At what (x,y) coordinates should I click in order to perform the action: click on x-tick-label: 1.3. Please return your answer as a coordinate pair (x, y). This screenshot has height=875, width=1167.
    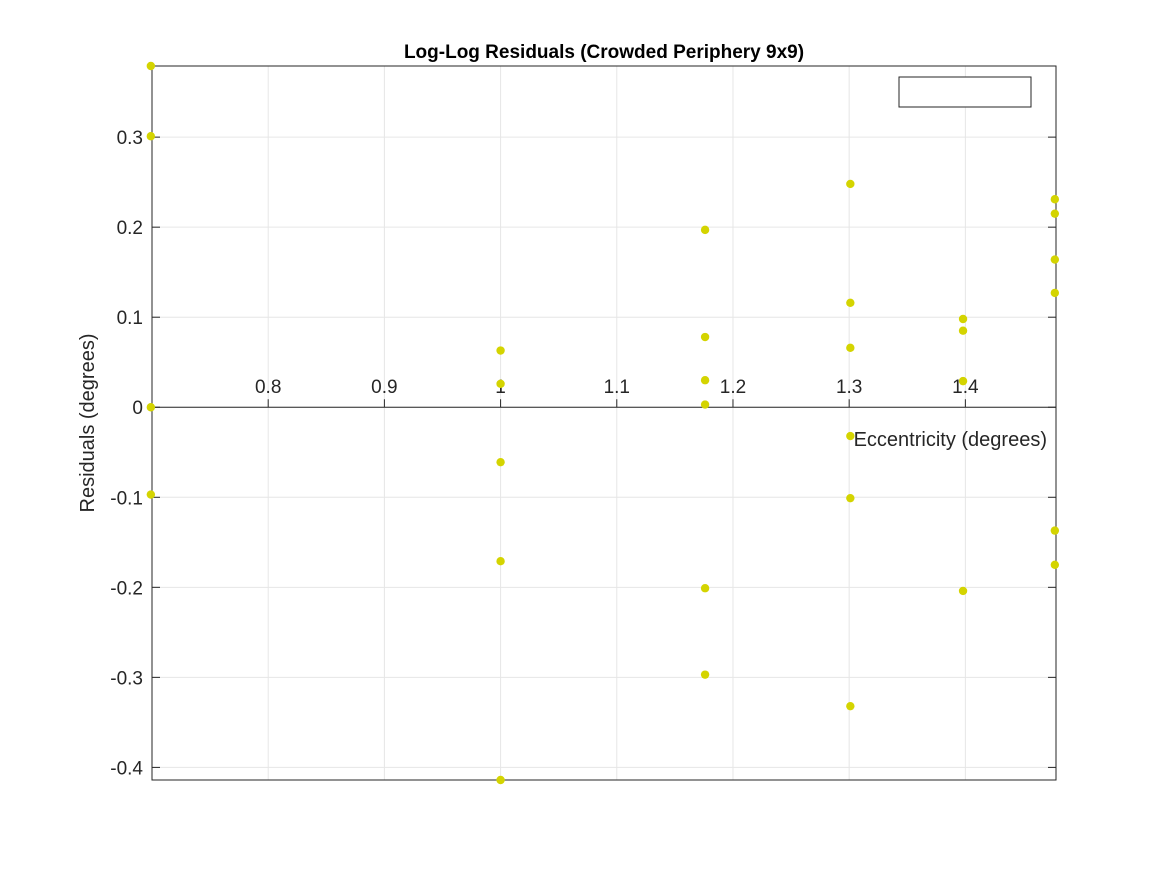
    Looking at the image, I should click on (849, 387).